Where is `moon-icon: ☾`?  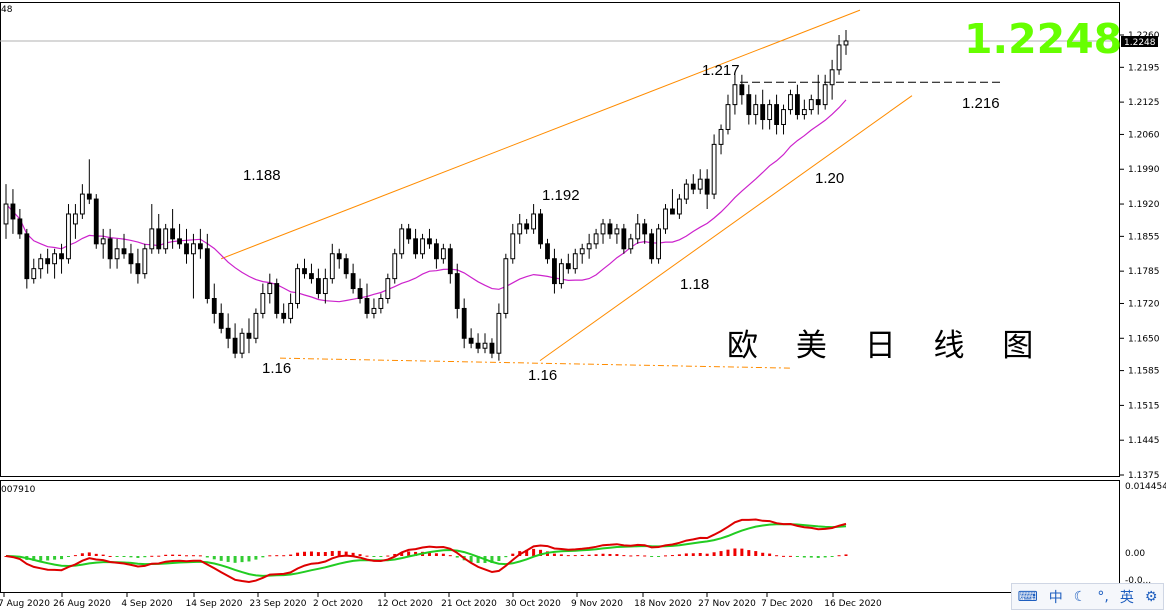
moon-icon: ☾ is located at coordinates (1080, 596).